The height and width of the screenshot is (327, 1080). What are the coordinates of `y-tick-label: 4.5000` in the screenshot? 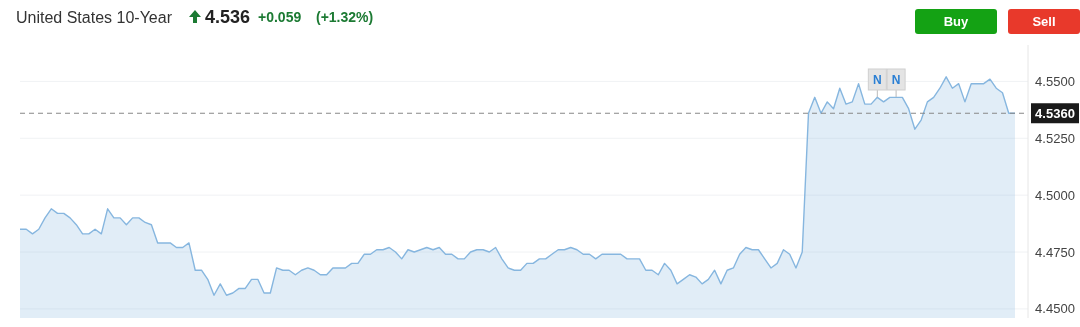 It's located at (1055, 195).